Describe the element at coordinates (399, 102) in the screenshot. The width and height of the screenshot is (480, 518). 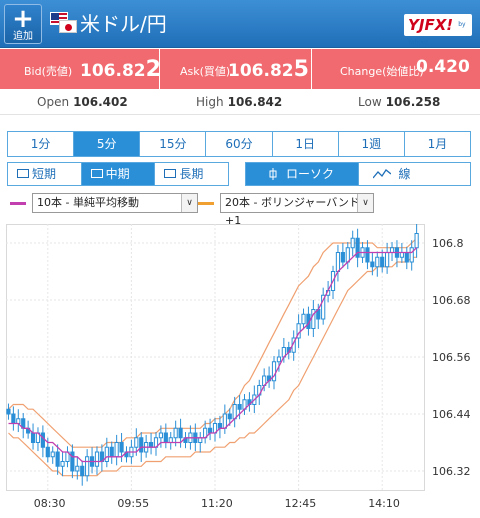
I see `low-stat: Low 106.258` at that location.